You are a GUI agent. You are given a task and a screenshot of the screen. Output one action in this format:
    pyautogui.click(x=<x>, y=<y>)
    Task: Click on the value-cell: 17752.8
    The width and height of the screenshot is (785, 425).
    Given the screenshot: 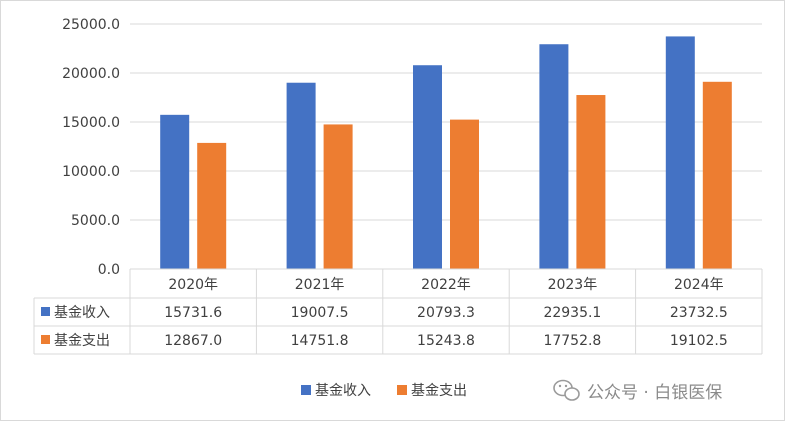 What is the action you would take?
    pyautogui.click(x=572, y=341)
    